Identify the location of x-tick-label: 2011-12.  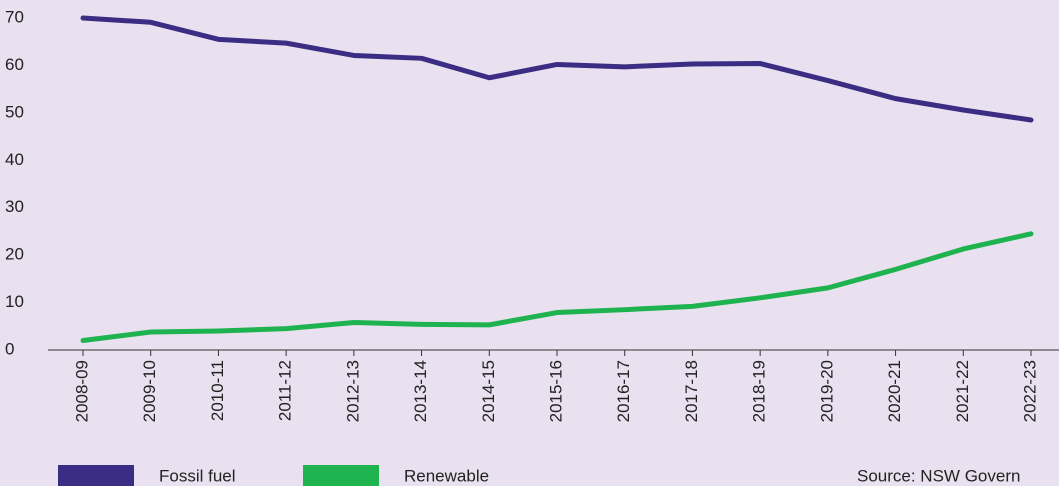
(285, 390).